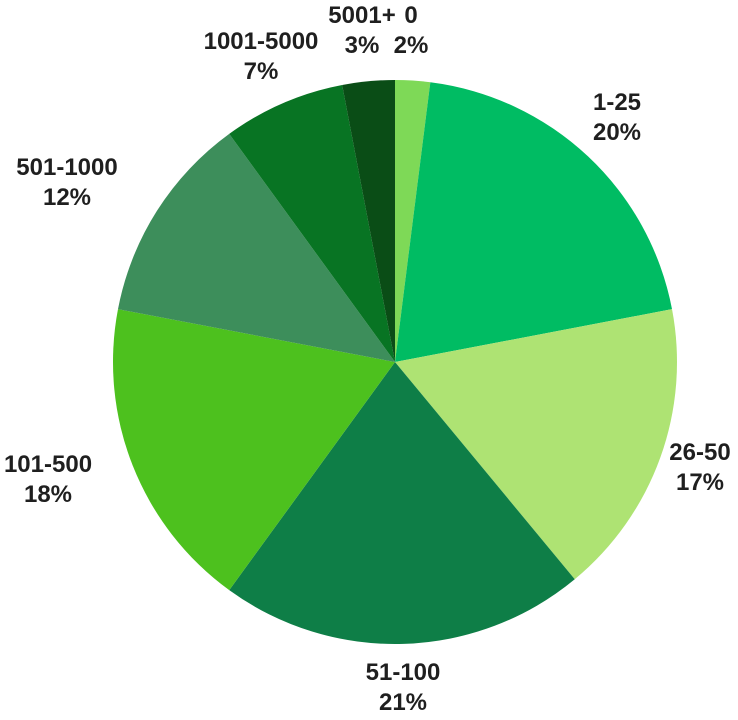 This screenshot has width=738, height=720. I want to click on slice-label-51-100: 51-100 21%, so click(403, 688).